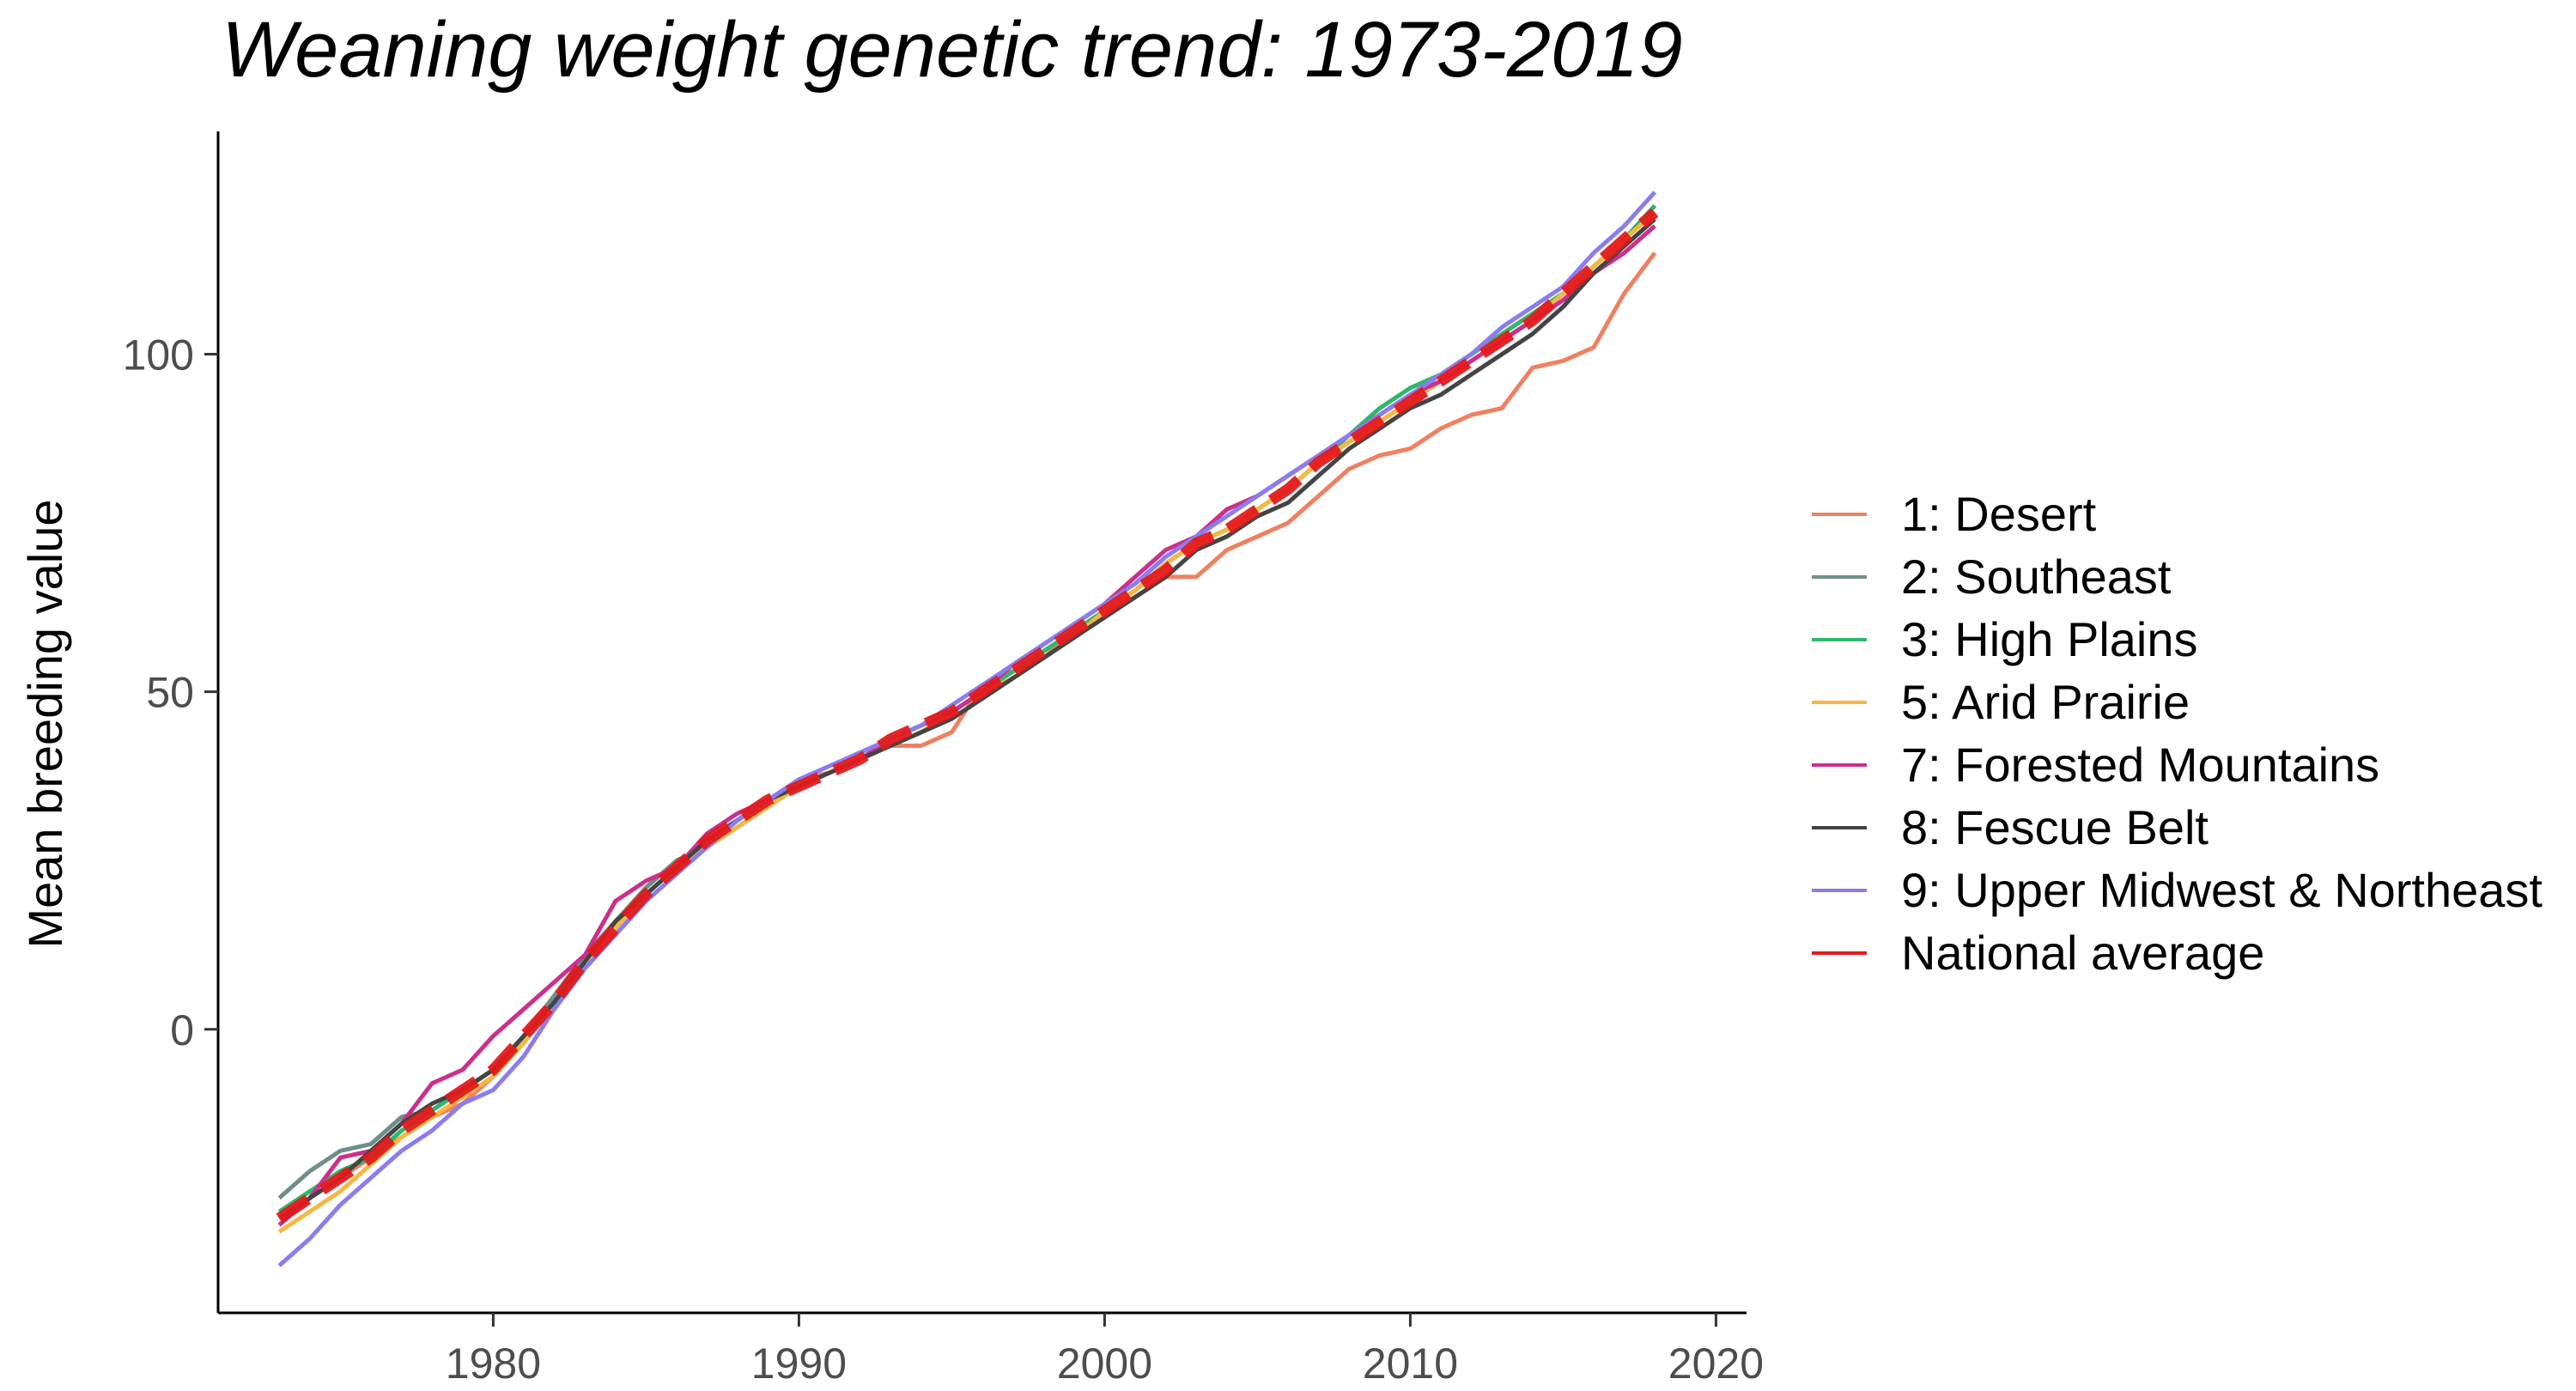 This screenshot has height=1391, width=2576. I want to click on legend-label: 8: Fescue Belt, so click(2054, 827).